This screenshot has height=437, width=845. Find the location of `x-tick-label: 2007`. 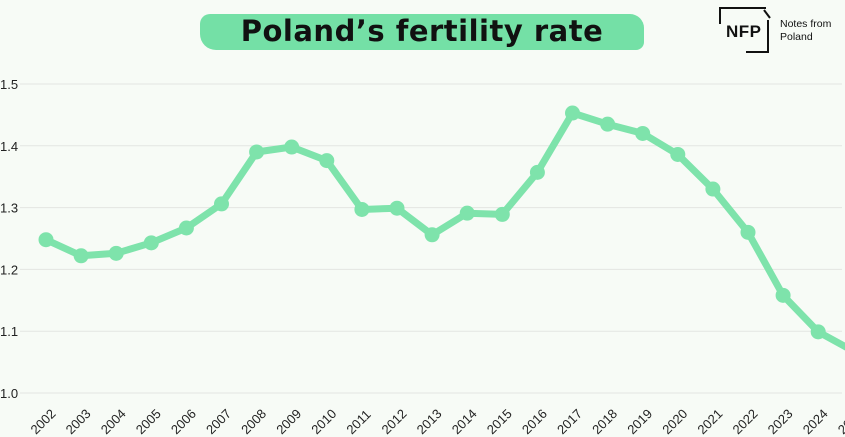

x-tick-label: 2007 is located at coordinates (218, 421).